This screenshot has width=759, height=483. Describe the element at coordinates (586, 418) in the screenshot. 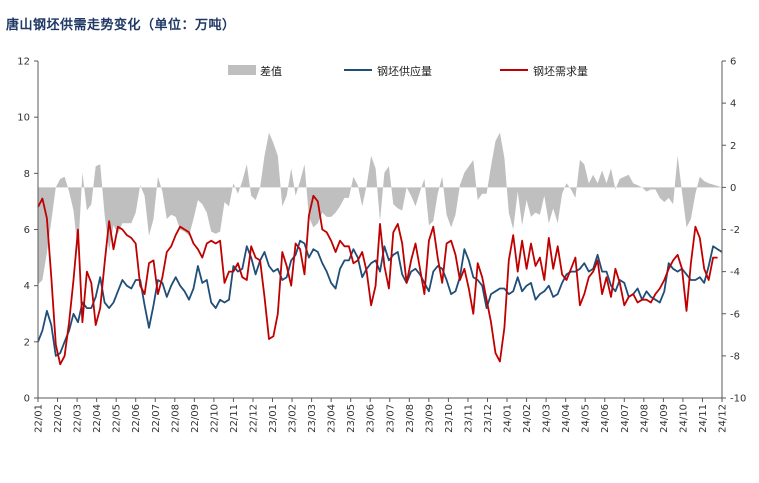

I see `x-tick-label: 24/05` at that location.